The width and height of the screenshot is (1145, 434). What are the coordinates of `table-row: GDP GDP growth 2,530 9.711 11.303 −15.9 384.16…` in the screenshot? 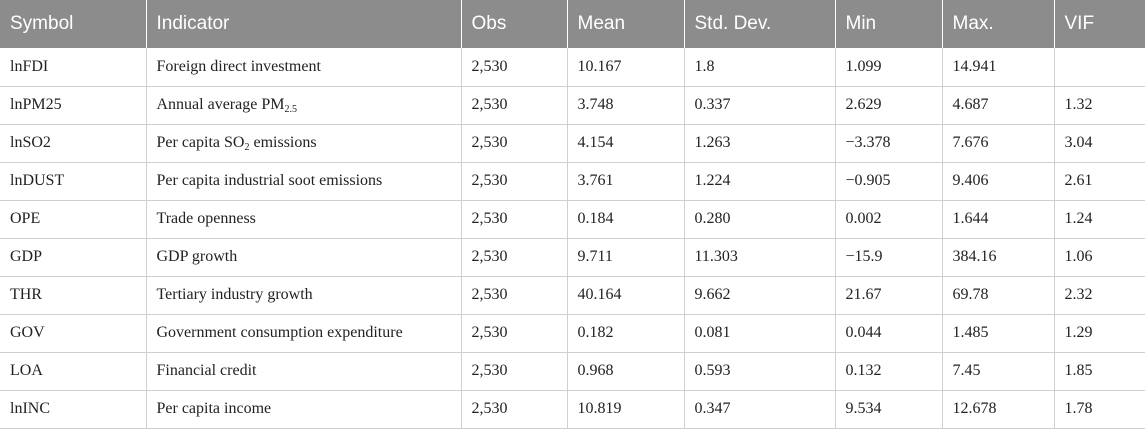 It's located at (572, 257).